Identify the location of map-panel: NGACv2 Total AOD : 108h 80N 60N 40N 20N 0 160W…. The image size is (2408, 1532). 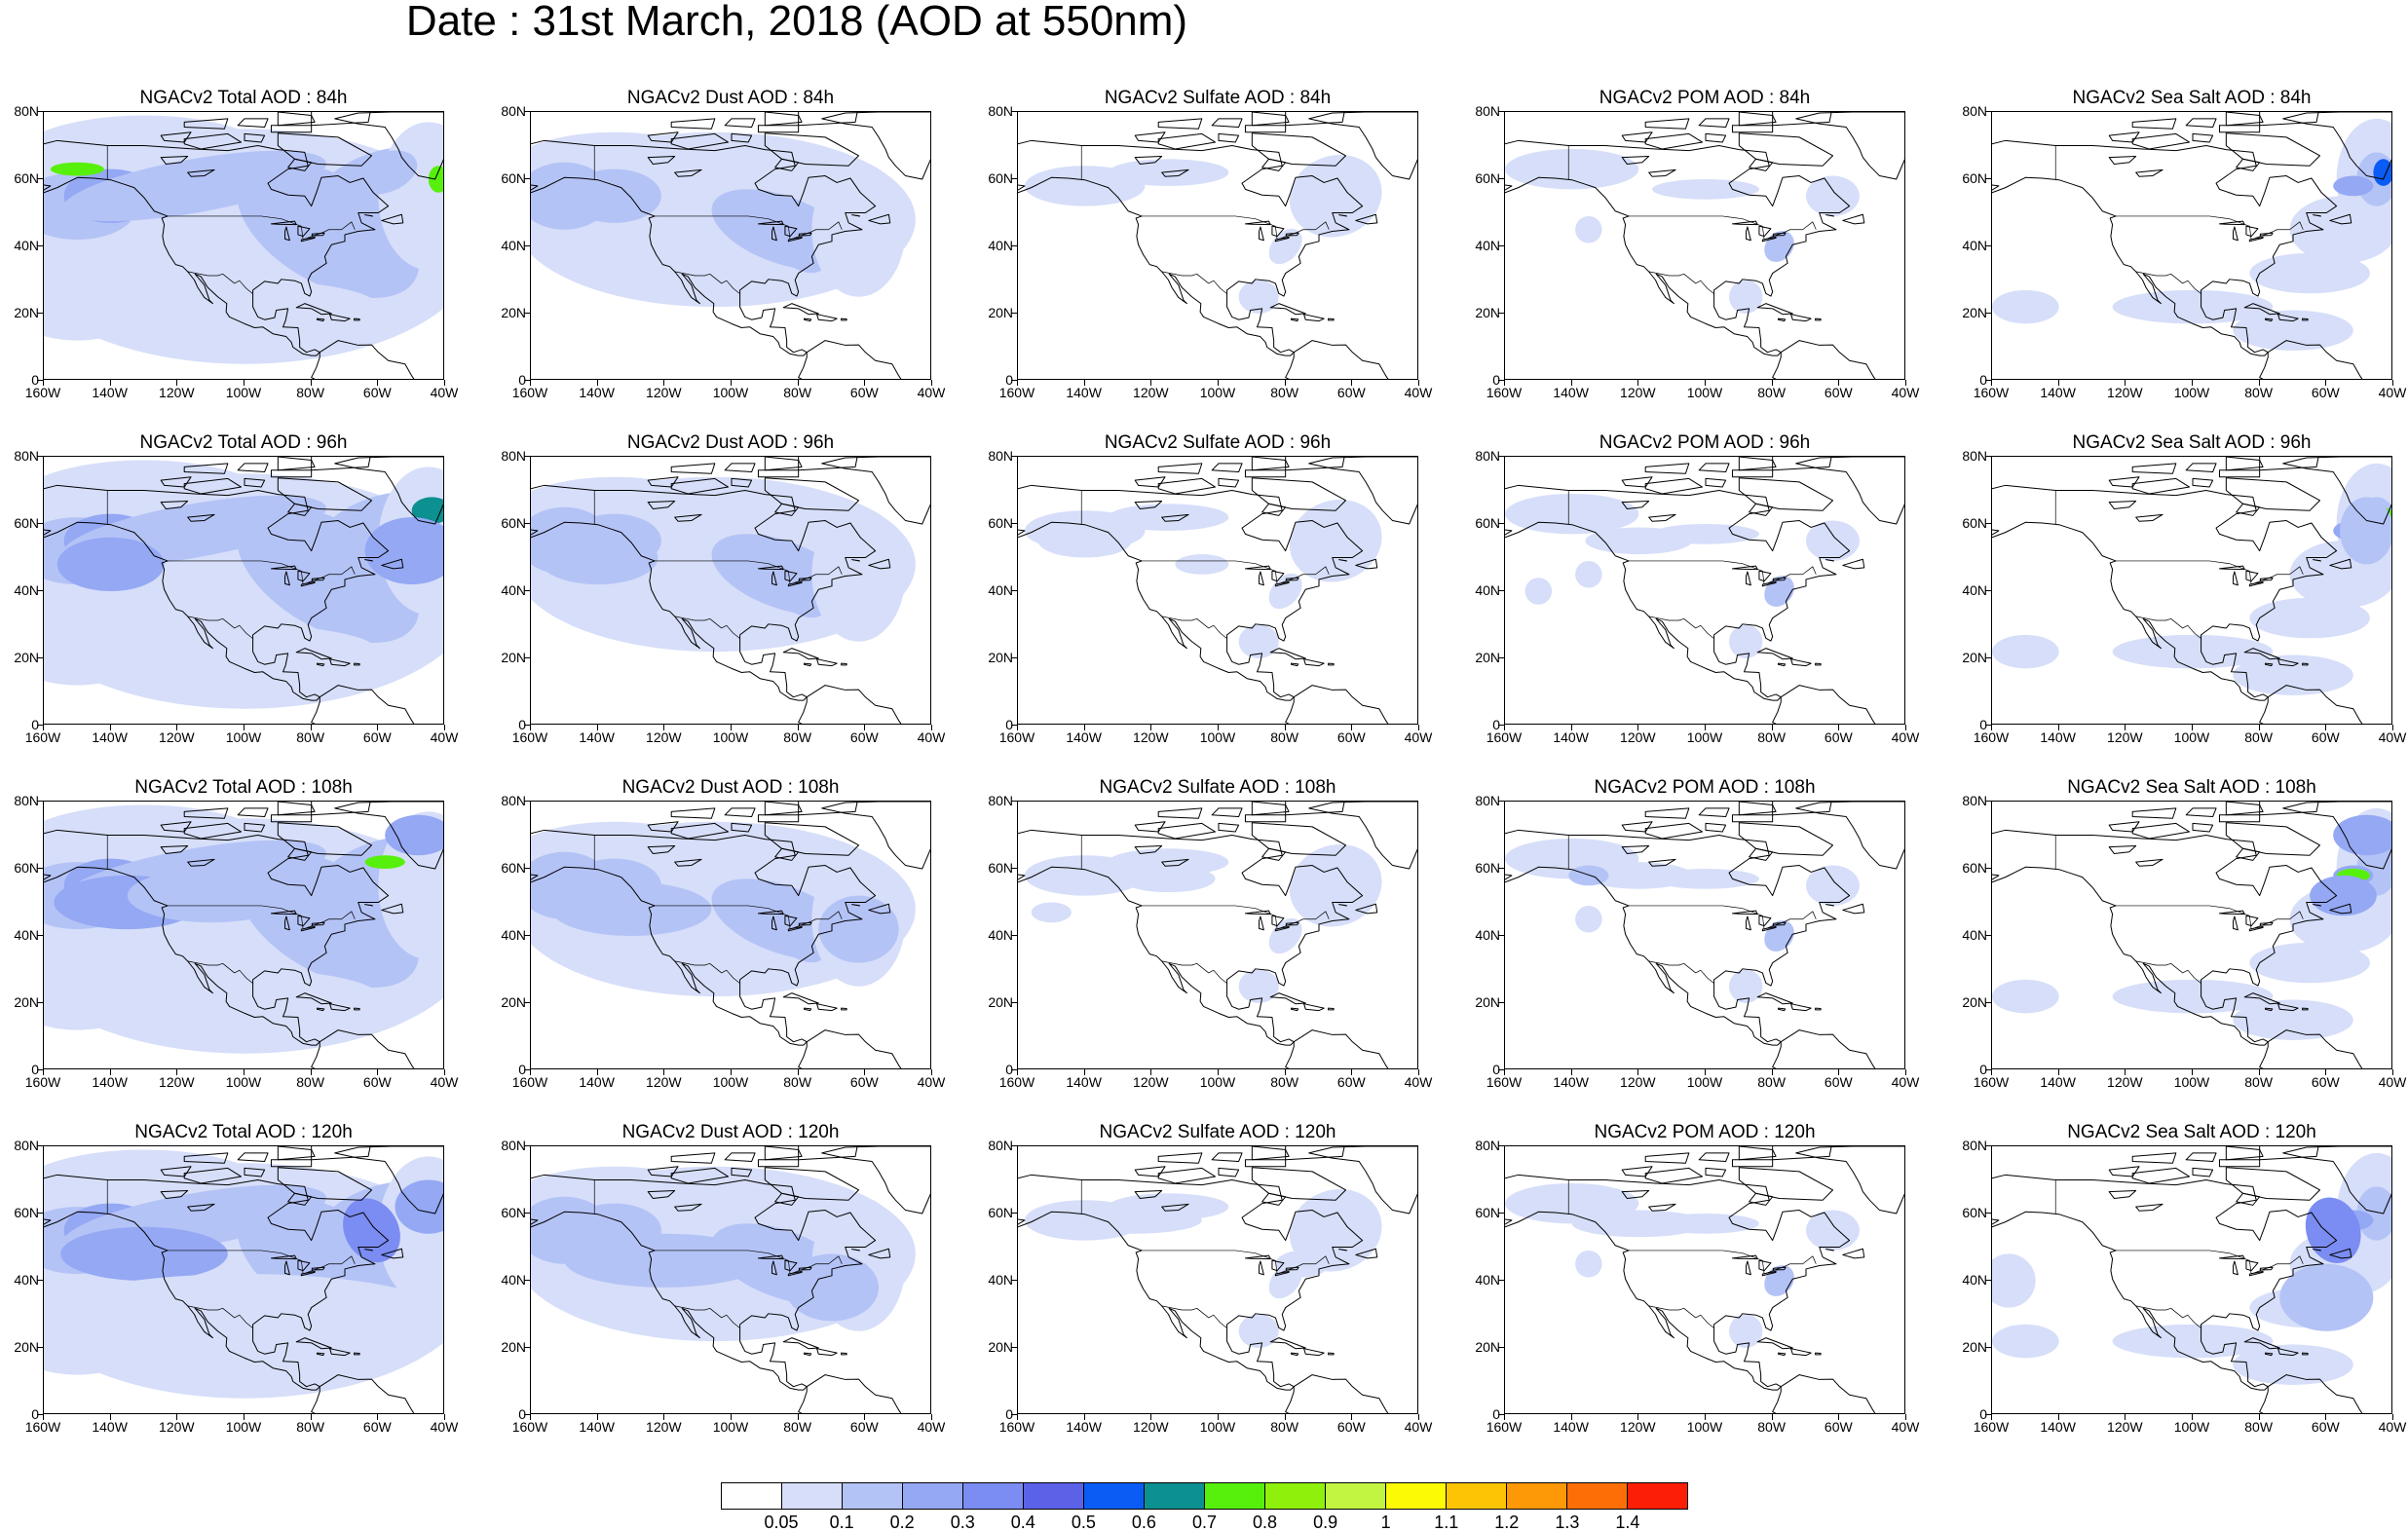
(243, 938).